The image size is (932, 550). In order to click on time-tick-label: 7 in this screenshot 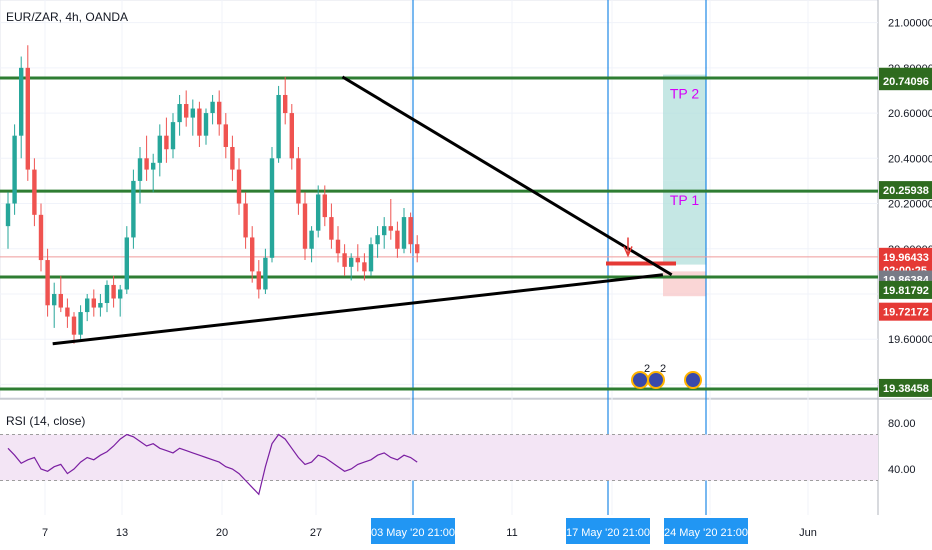, I will do `click(45, 533)`.